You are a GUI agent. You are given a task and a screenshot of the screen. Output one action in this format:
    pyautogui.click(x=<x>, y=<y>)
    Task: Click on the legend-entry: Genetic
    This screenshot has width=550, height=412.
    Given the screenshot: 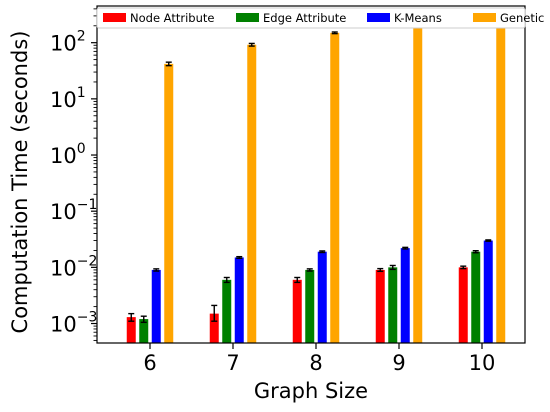 What is the action you would take?
    pyautogui.click(x=508, y=18)
    